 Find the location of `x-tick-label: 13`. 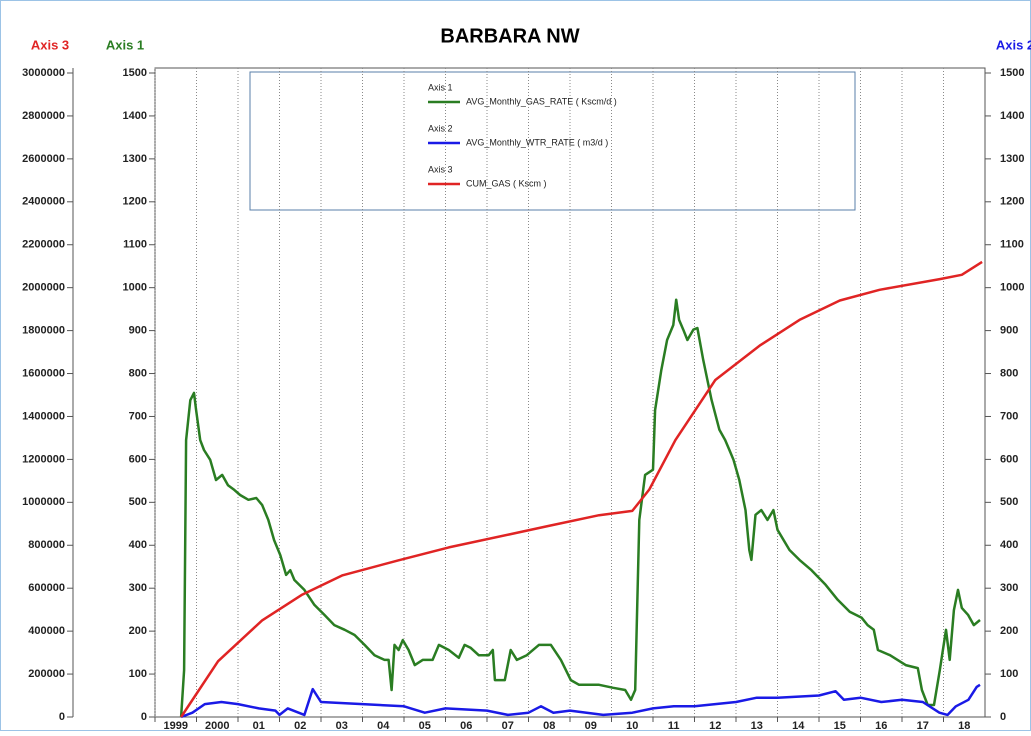

x-tick-label: 13 is located at coordinates (757, 725).